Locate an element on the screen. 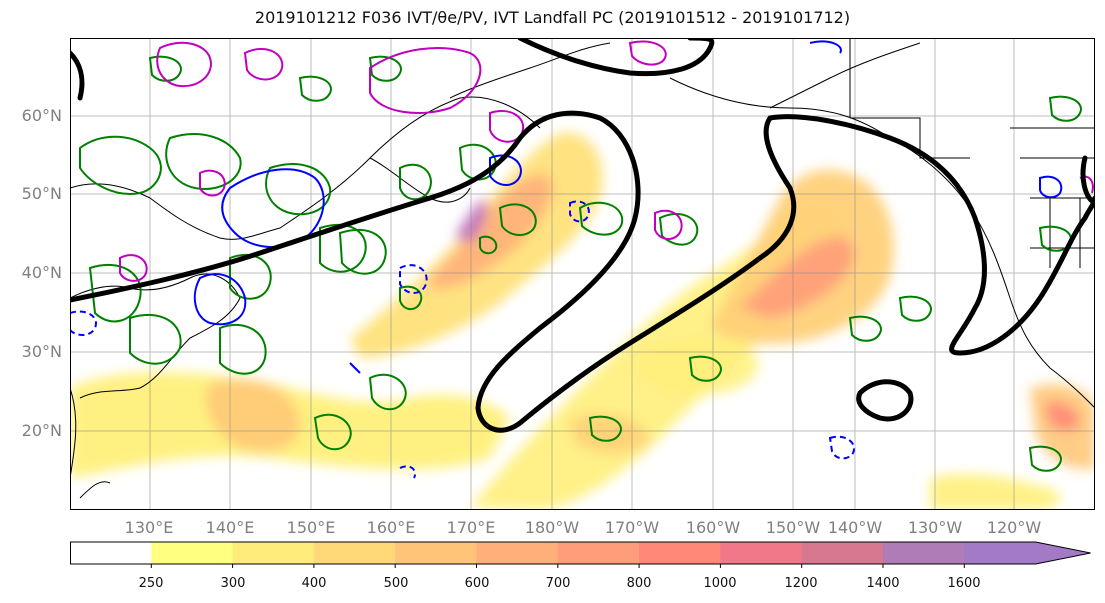 The image size is (1105, 603). ivt-colorbar is located at coordinates (580, 554).